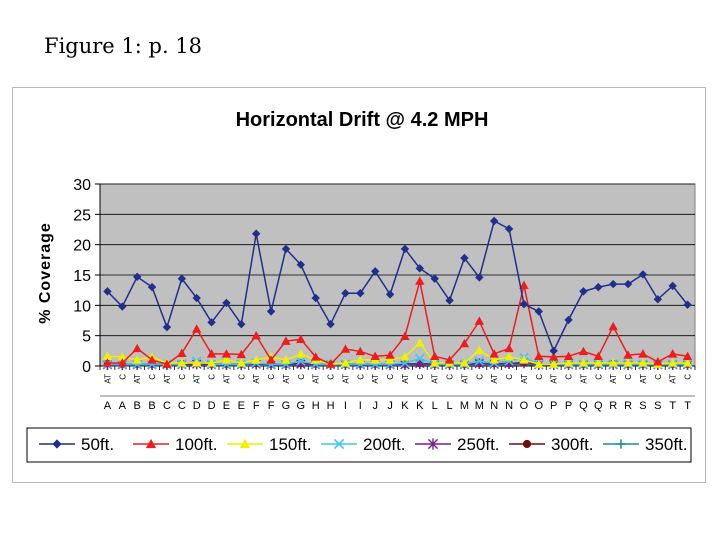 The height and width of the screenshot is (540, 720). I want to click on x-category-label: T, so click(687, 406).